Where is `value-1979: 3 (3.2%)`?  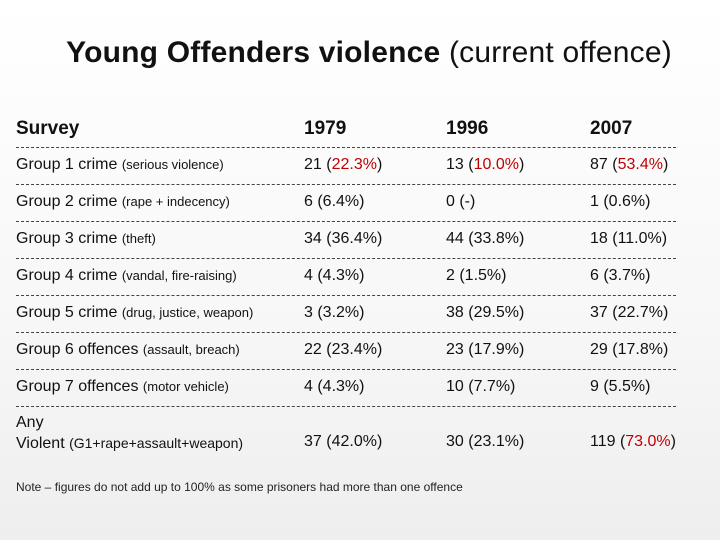 value-1979: 3 (3.2%) is located at coordinates (334, 313).